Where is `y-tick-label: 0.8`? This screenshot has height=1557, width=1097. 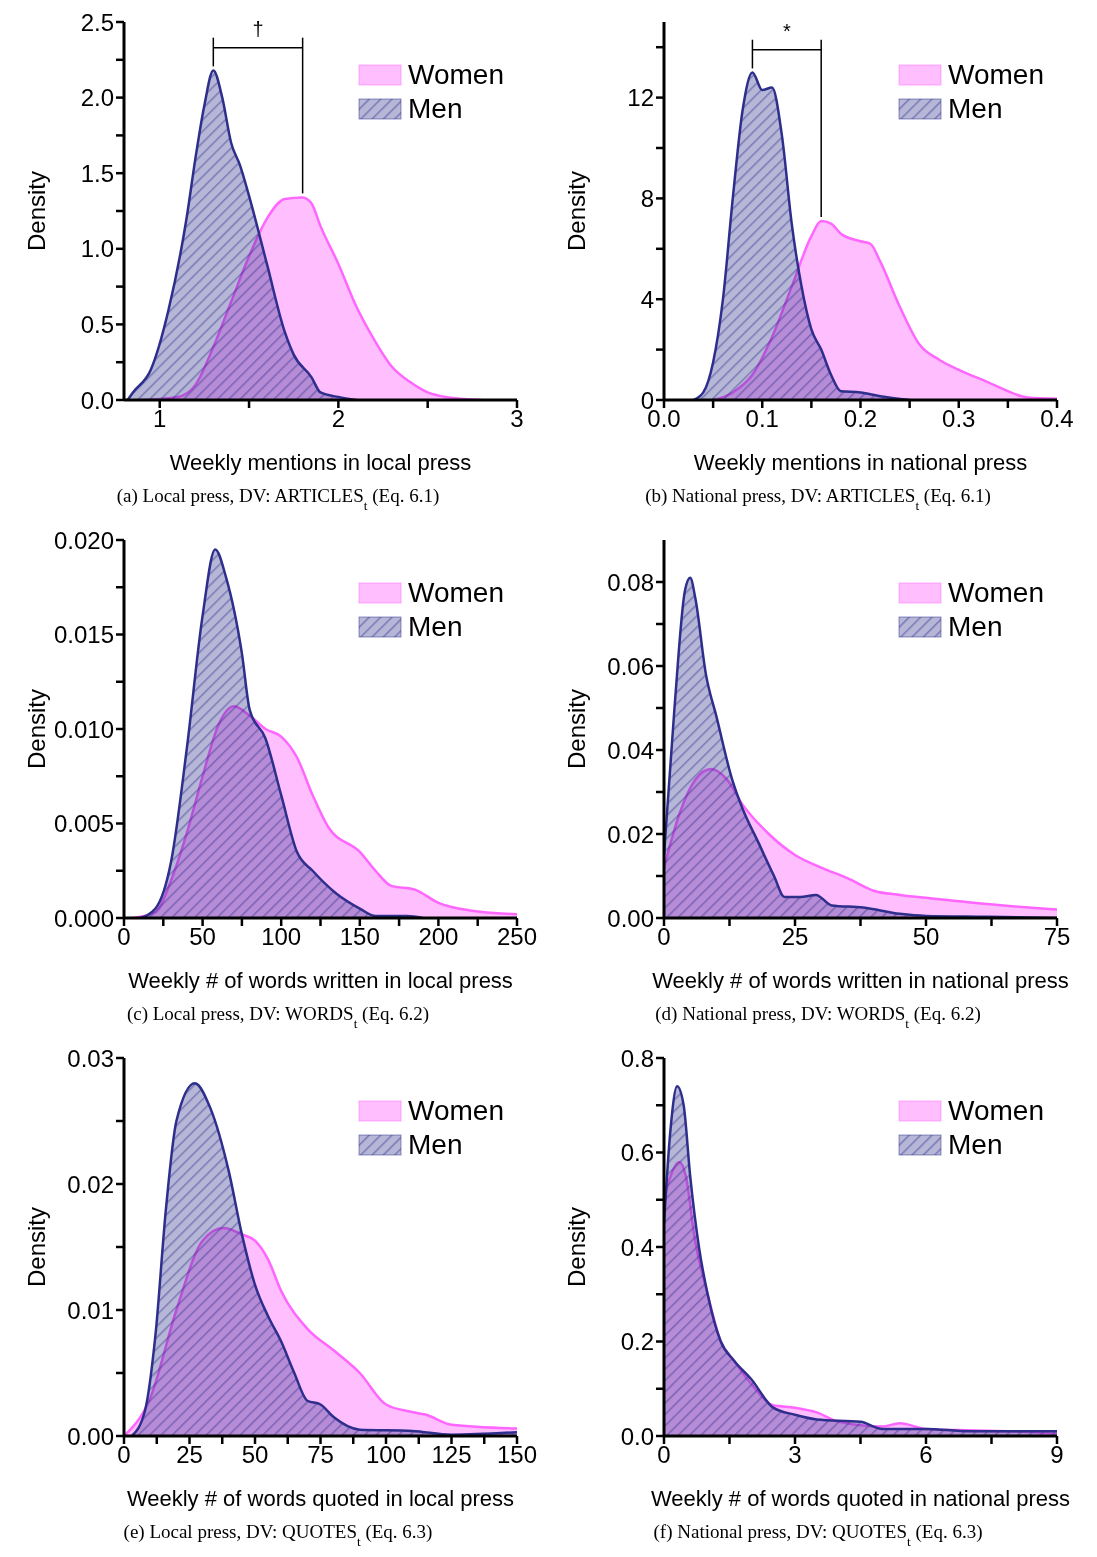 y-tick-label: 0.8 is located at coordinates (637, 1058).